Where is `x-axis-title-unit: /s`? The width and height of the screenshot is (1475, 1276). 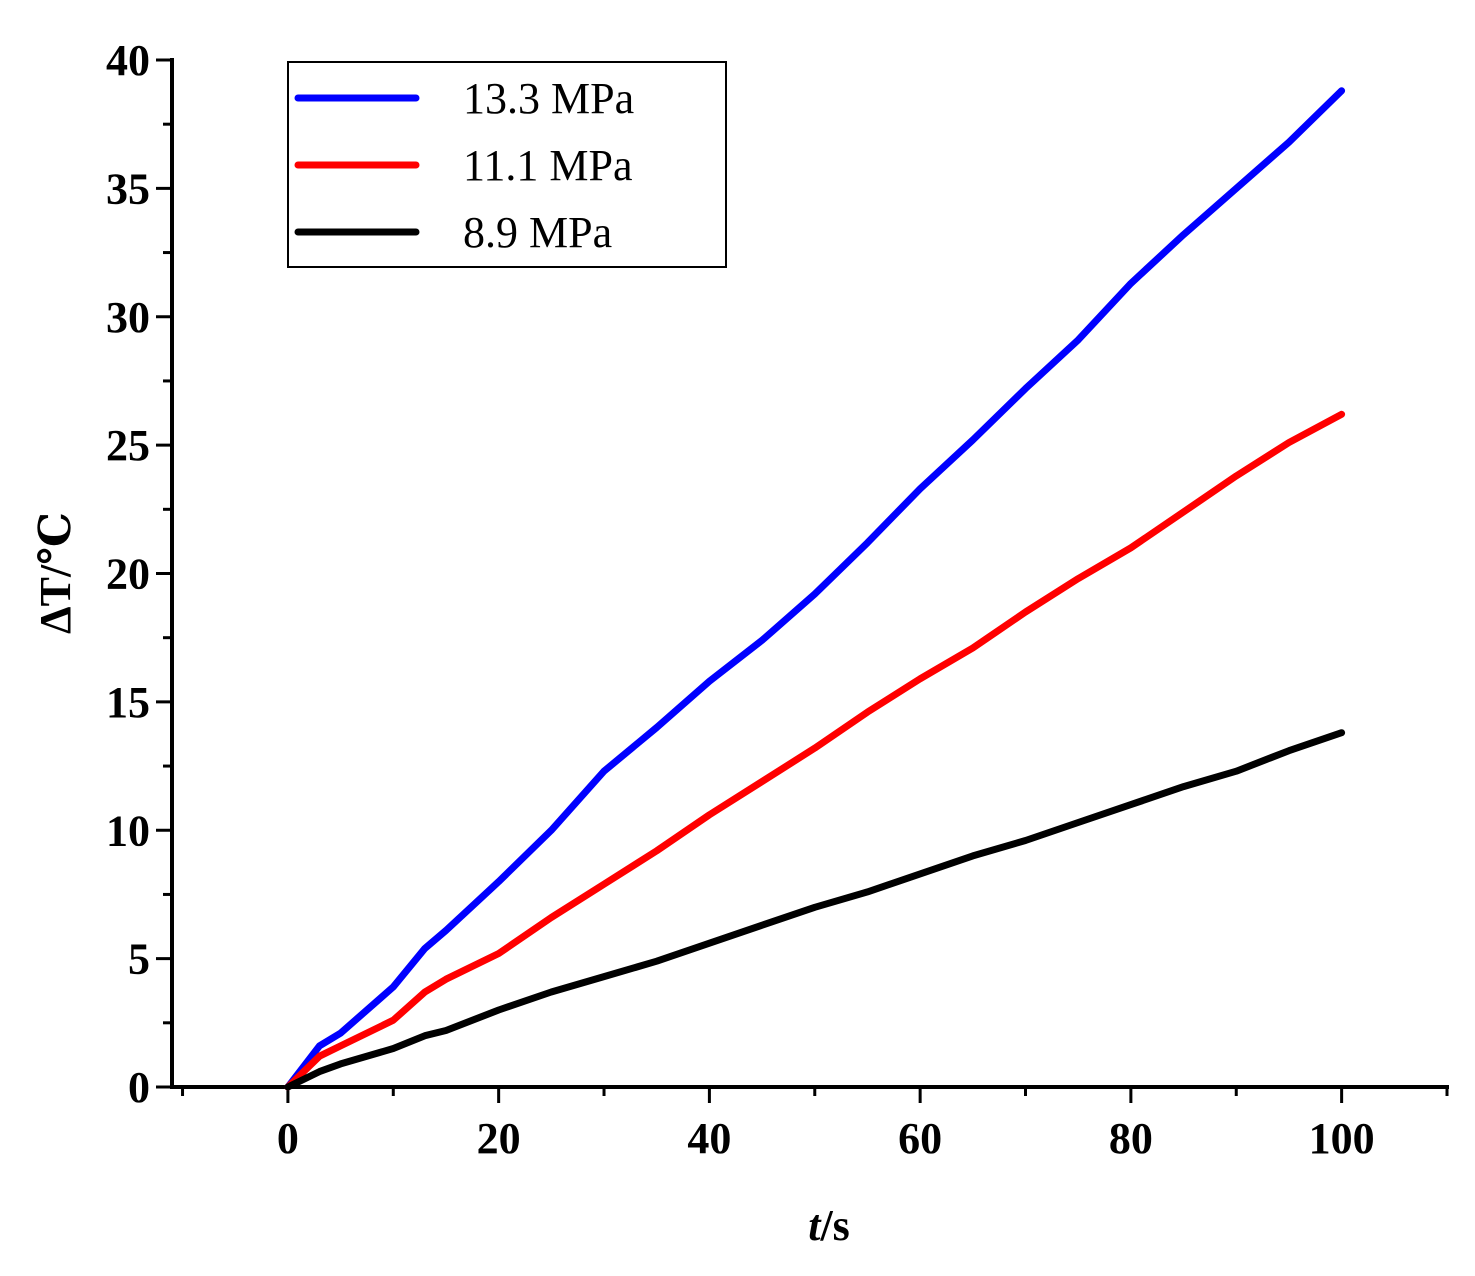 x-axis-title-unit: /s is located at coordinates (834, 1225).